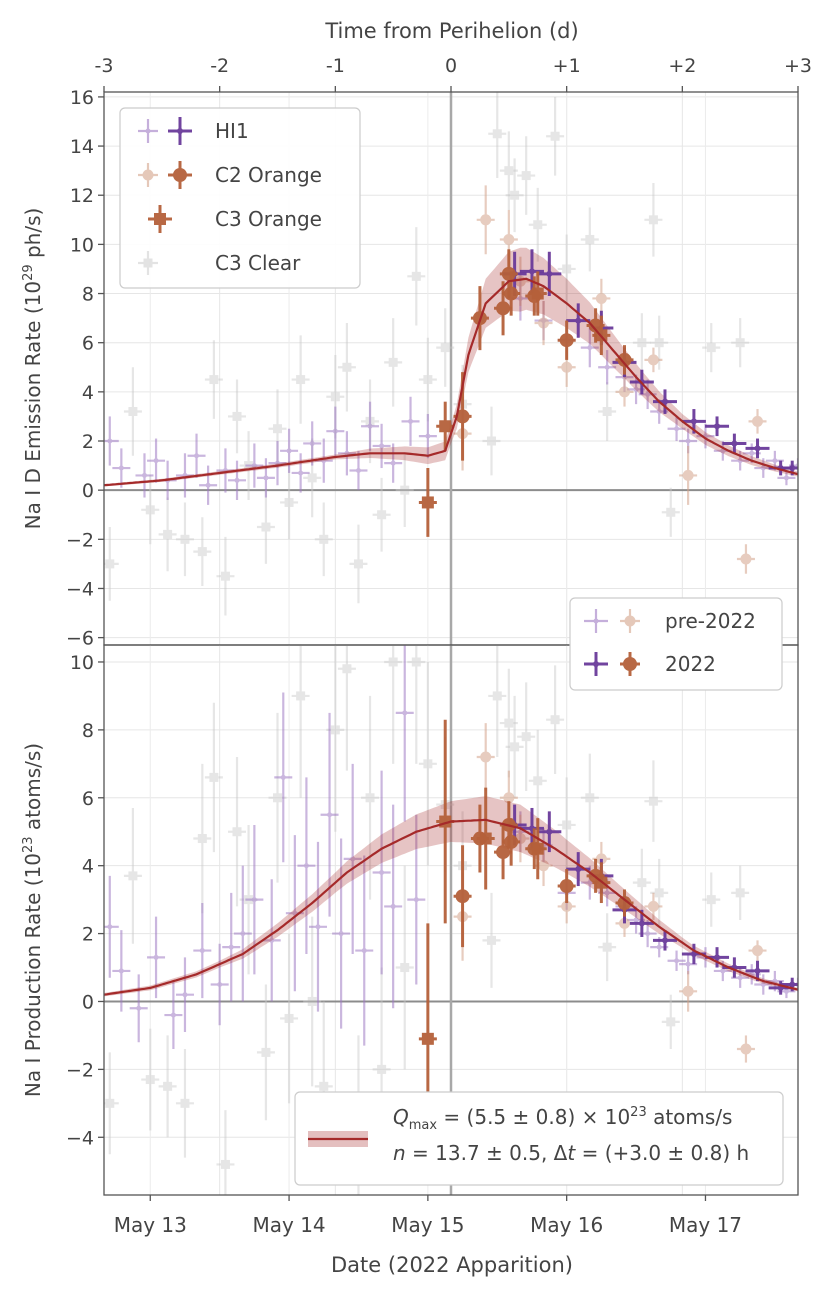 The height and width of the screenshot is (1302, 831). Describe the element at coordinates (88, 491) in the screenshot. I see `y-tick-label: 0` at that location.